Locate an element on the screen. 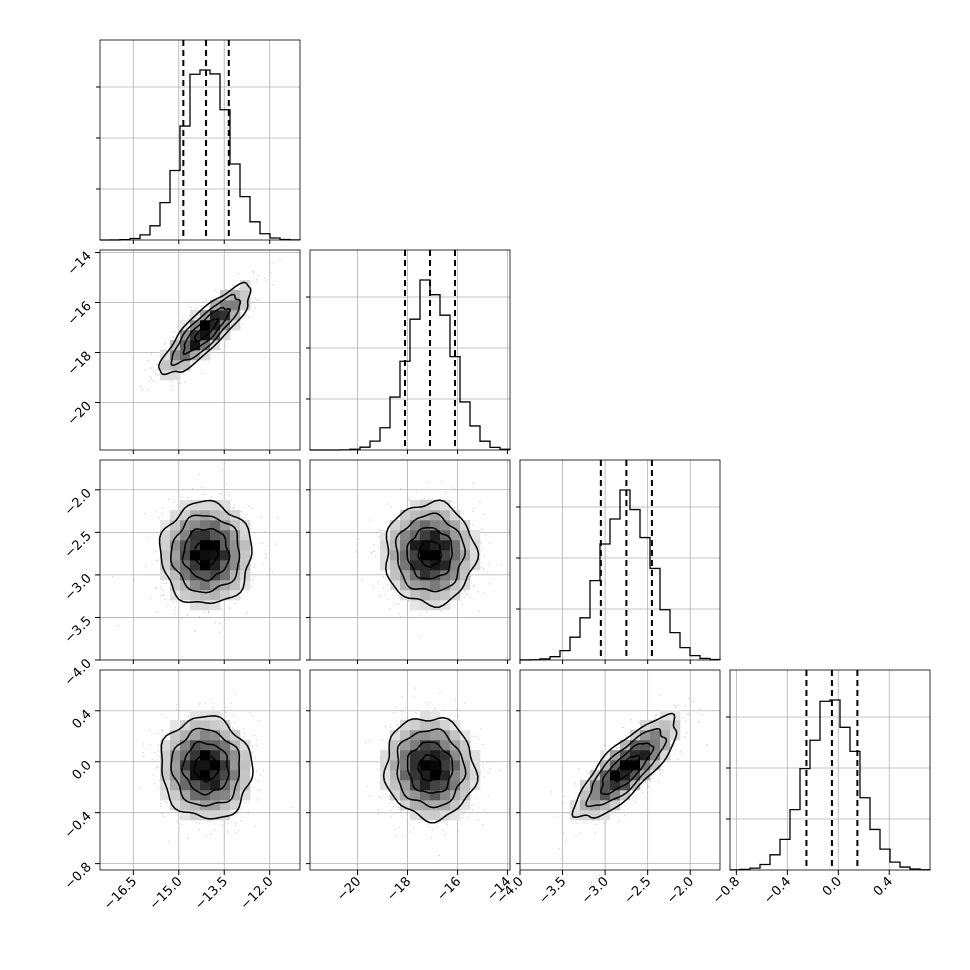 The height and width of the screenshot is (970, 970). y-tick-label-3-2: 0.0 is located at coordinates (82, 770).